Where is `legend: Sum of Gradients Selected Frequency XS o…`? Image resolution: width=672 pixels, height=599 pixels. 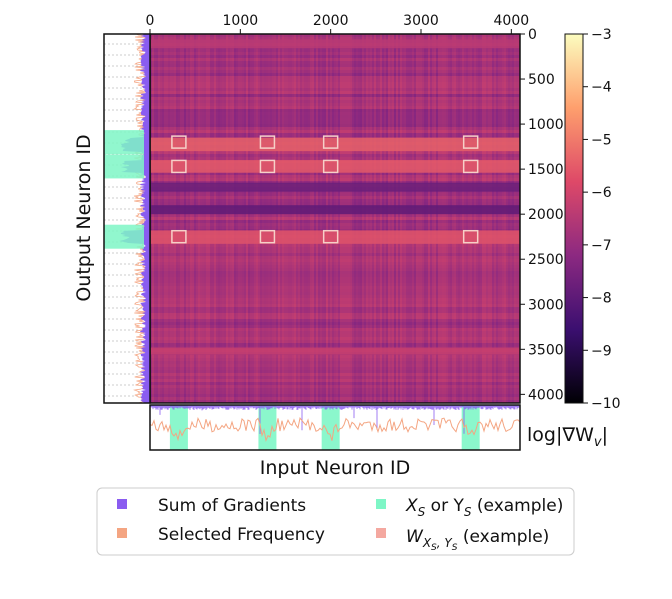 legend: Sum of Gradients Selected Frequency XS o… is located at coordinates (335, 521).